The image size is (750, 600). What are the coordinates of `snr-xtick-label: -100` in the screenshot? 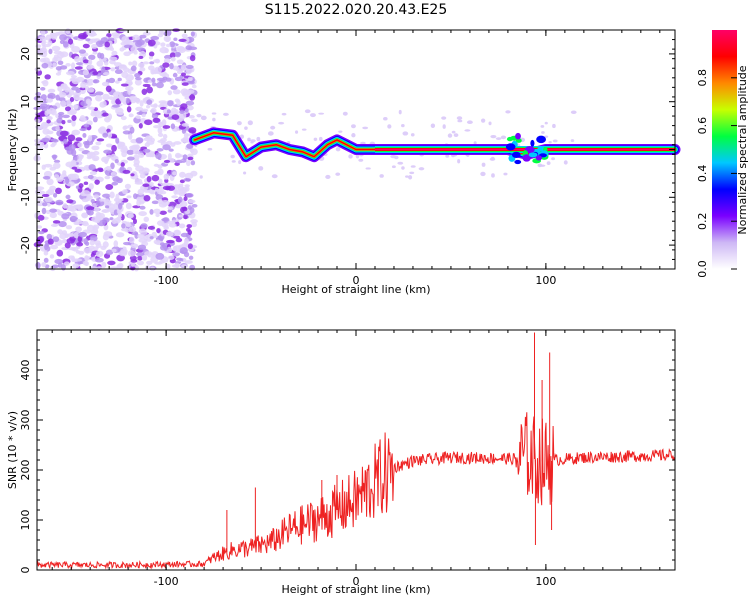 It's located at (166, 581).